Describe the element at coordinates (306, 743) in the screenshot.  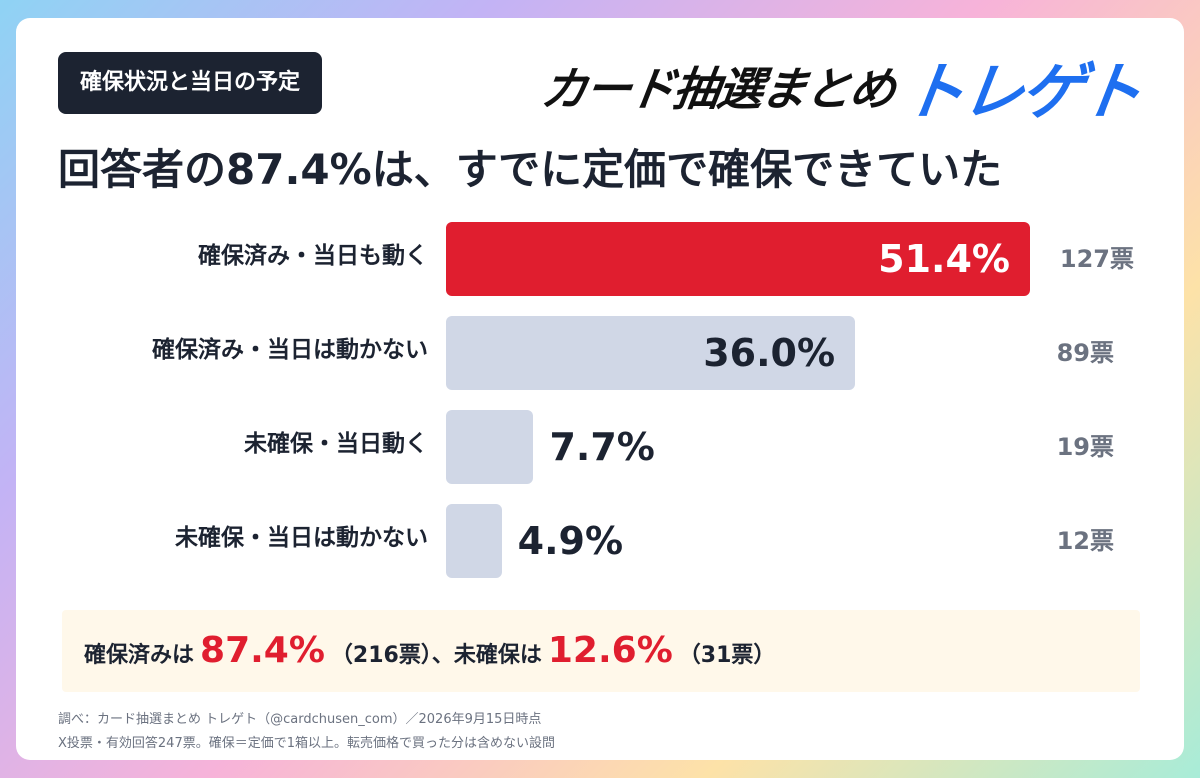
I see `footnote-method: X投票・有効回答247票。確保＝定価で1箱以上。転売価格で買った分は含めない設問` at that location.